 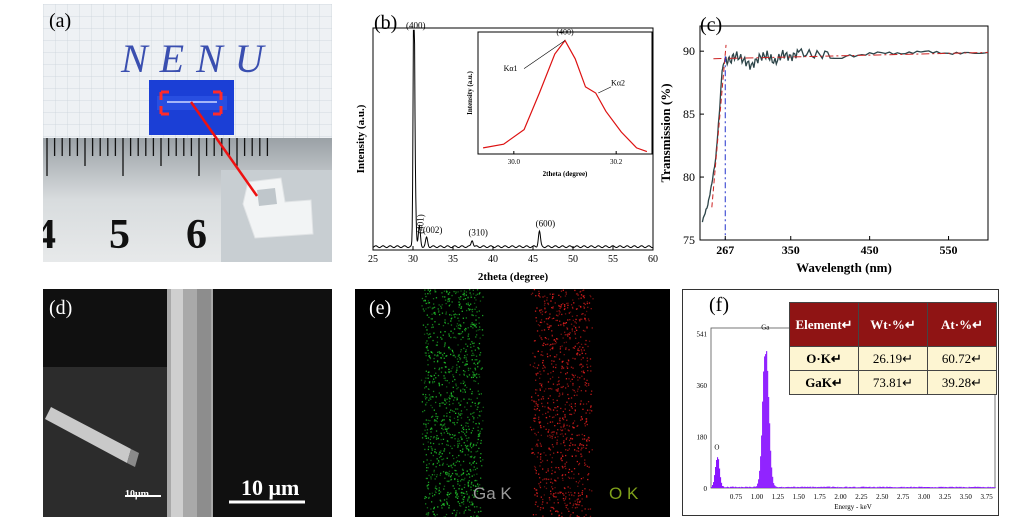 What do you see at coordinates (719, 126) in the screenshot?
I see `edge-fit-line` at bounding box center [719, 126].